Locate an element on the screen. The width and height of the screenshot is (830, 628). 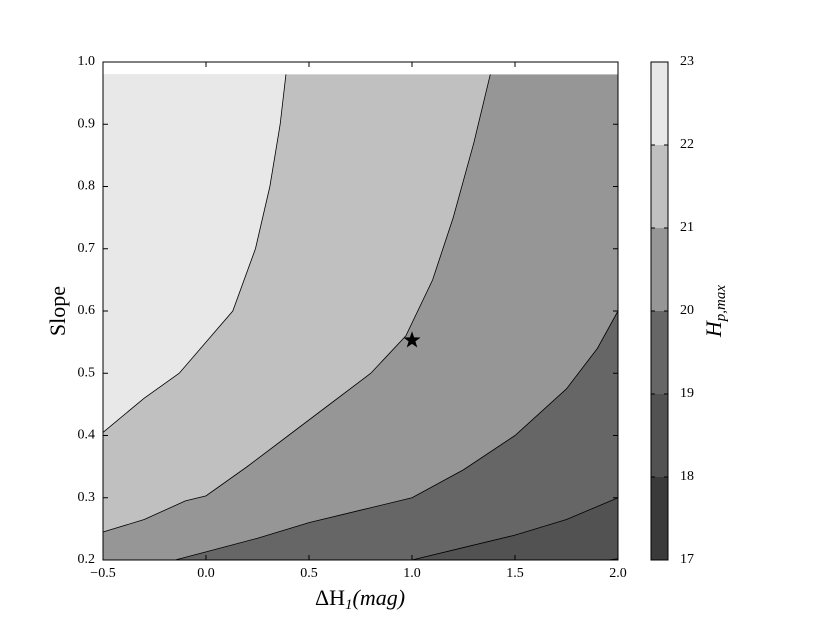
y-tick-label: 0.4 is located at coordinates (87, 435).